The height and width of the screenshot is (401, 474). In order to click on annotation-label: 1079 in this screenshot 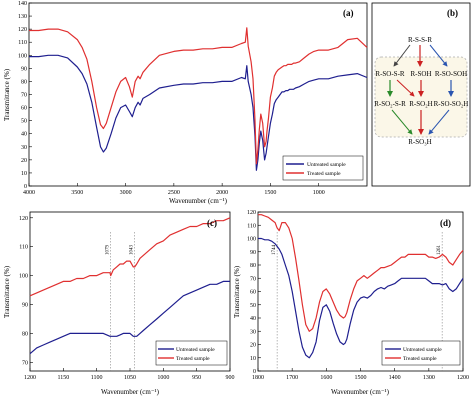, I will do `click(108, 250)`.